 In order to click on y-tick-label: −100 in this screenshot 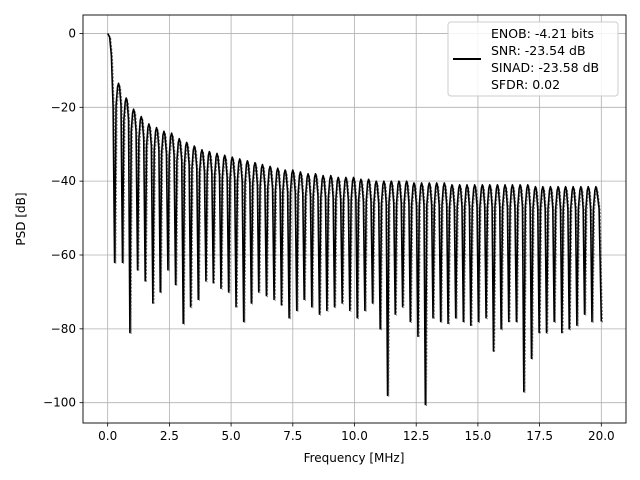, I will do `click(59, 403)`.